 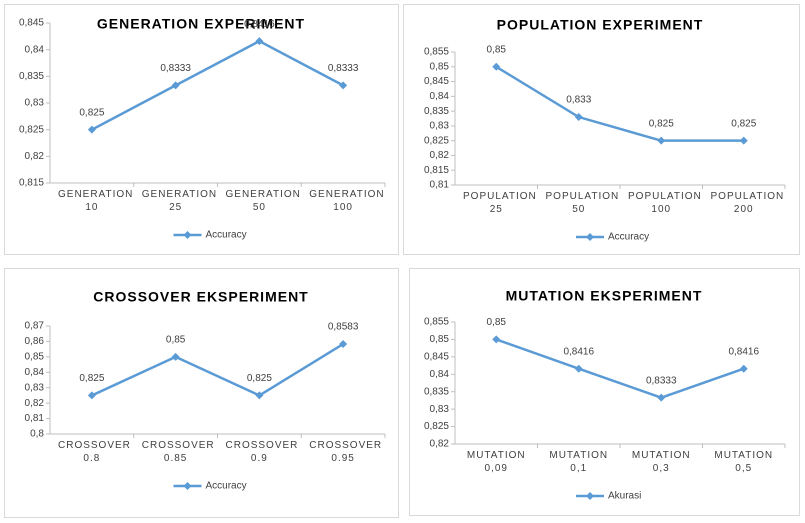 I want to click on x-tick-label: MUTATION 0,5, so click(x=744, y=462).